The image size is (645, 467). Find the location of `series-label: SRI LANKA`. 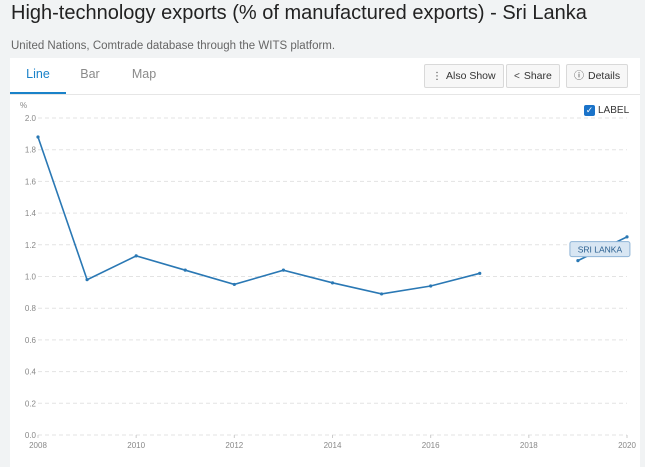

series-label: SRI LANKA is located at coordinates (600, 250).